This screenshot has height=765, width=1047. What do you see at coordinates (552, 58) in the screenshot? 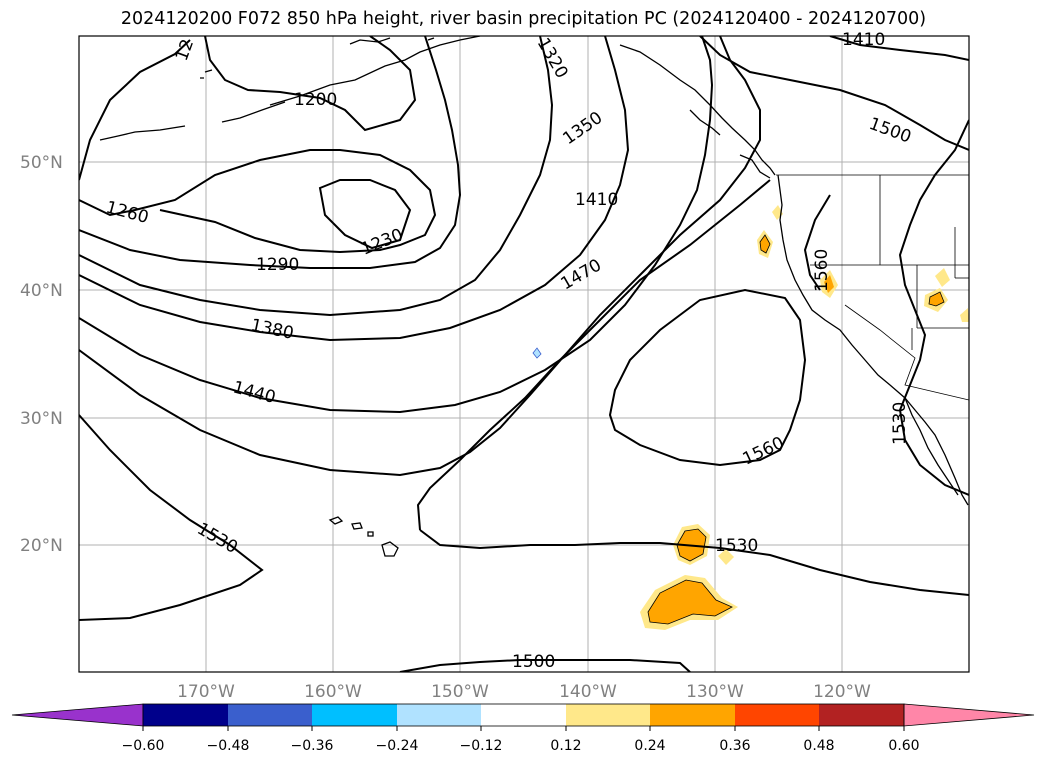
I see `contour-label: 1320` at bounding box center [552, 58].